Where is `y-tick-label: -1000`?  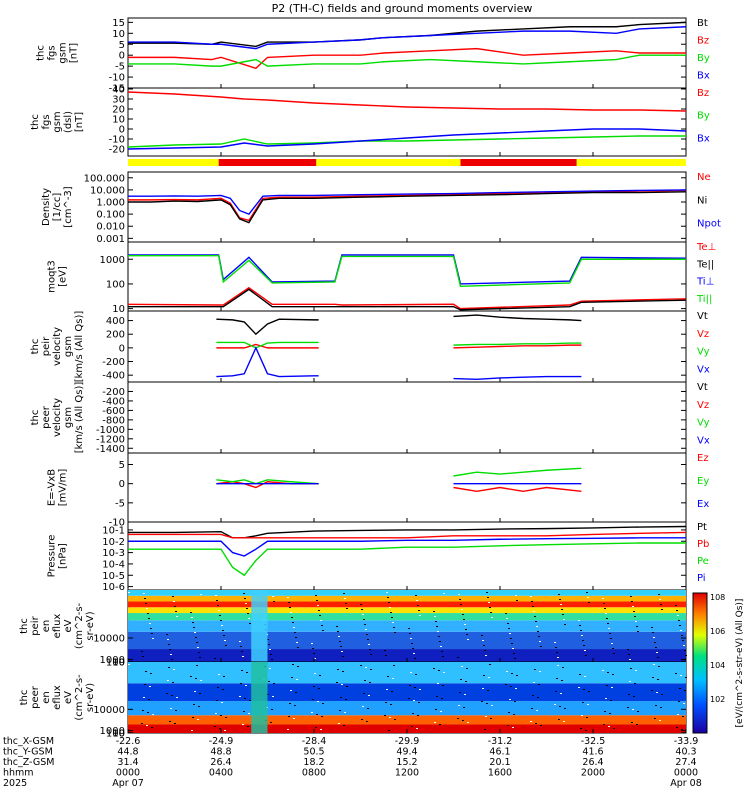 y-tick-label: -1000 is located at coordinates (110, 430).